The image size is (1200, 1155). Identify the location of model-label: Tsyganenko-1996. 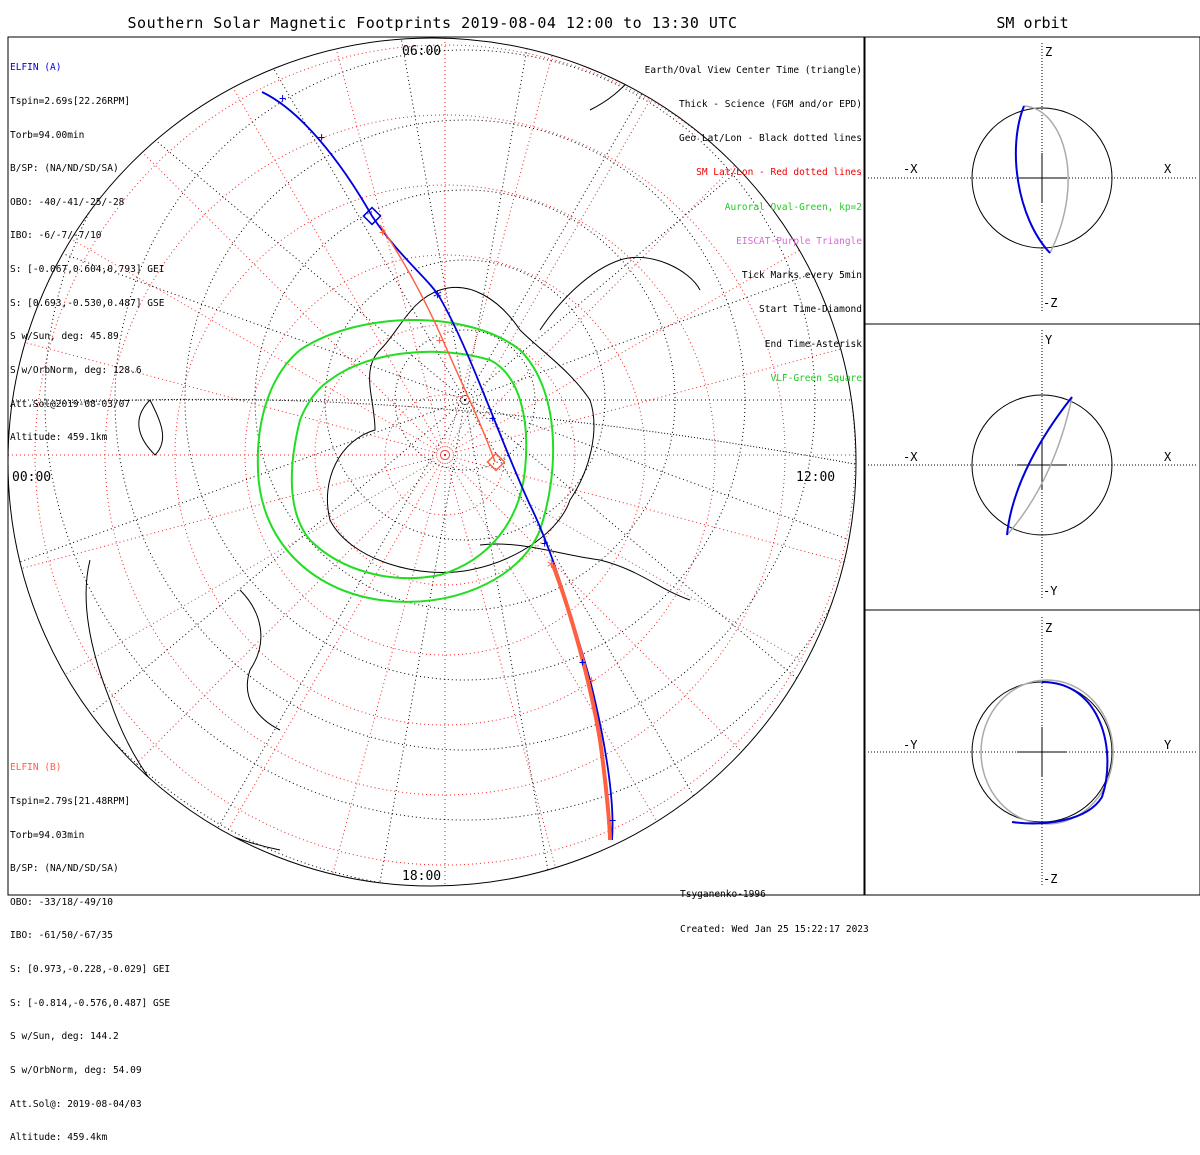
(723, 894).